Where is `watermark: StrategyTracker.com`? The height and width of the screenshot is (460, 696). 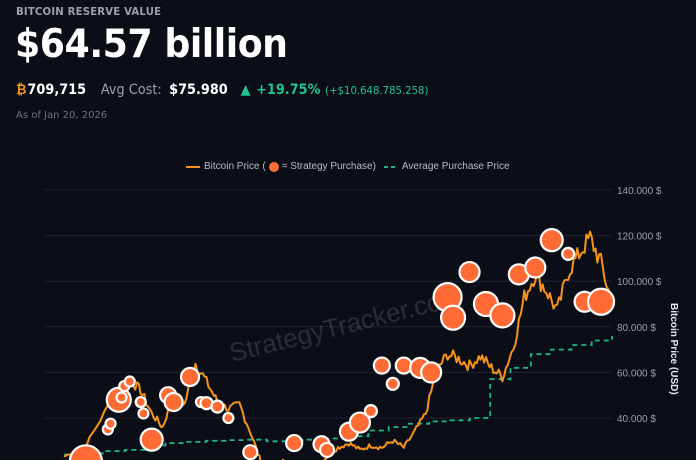 watermark: StrategyTracker.com is located at coordinates (345, 324).